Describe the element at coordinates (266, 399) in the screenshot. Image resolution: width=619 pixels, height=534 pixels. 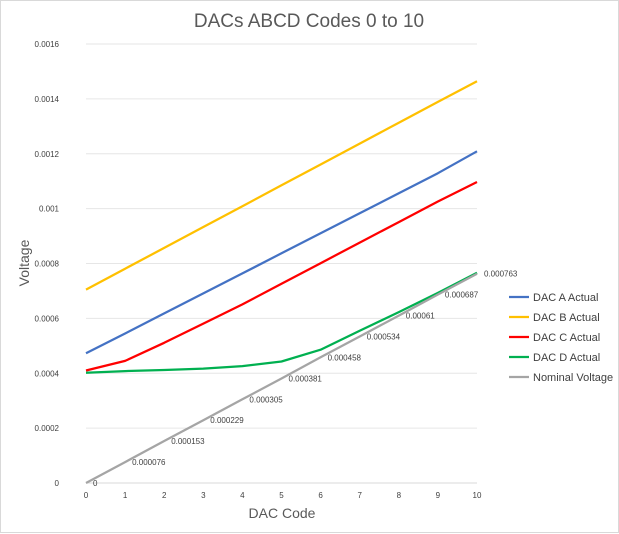
I see `data-label: 0.000305` at that location.